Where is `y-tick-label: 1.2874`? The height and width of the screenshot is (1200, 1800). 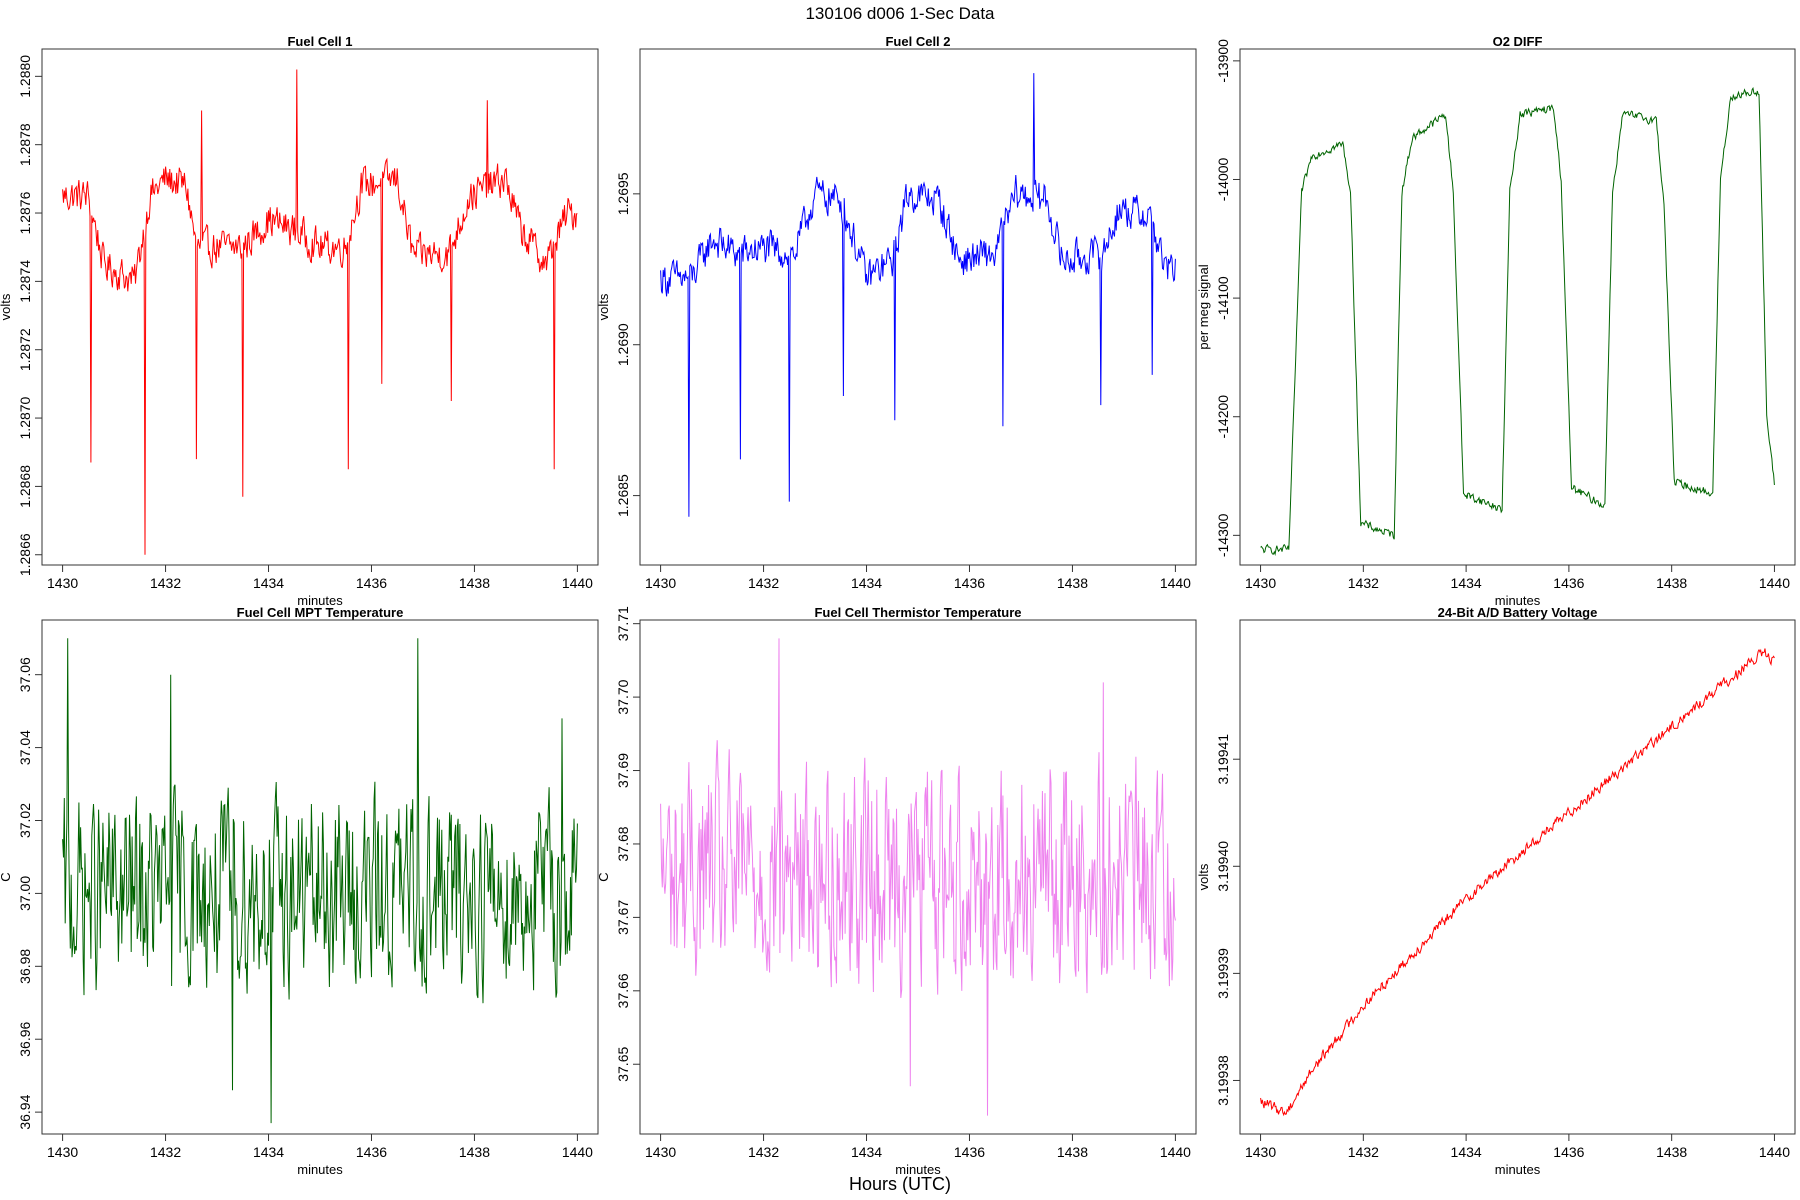
y-tick-label: 1.2874 is located at coordinates (25, 281).